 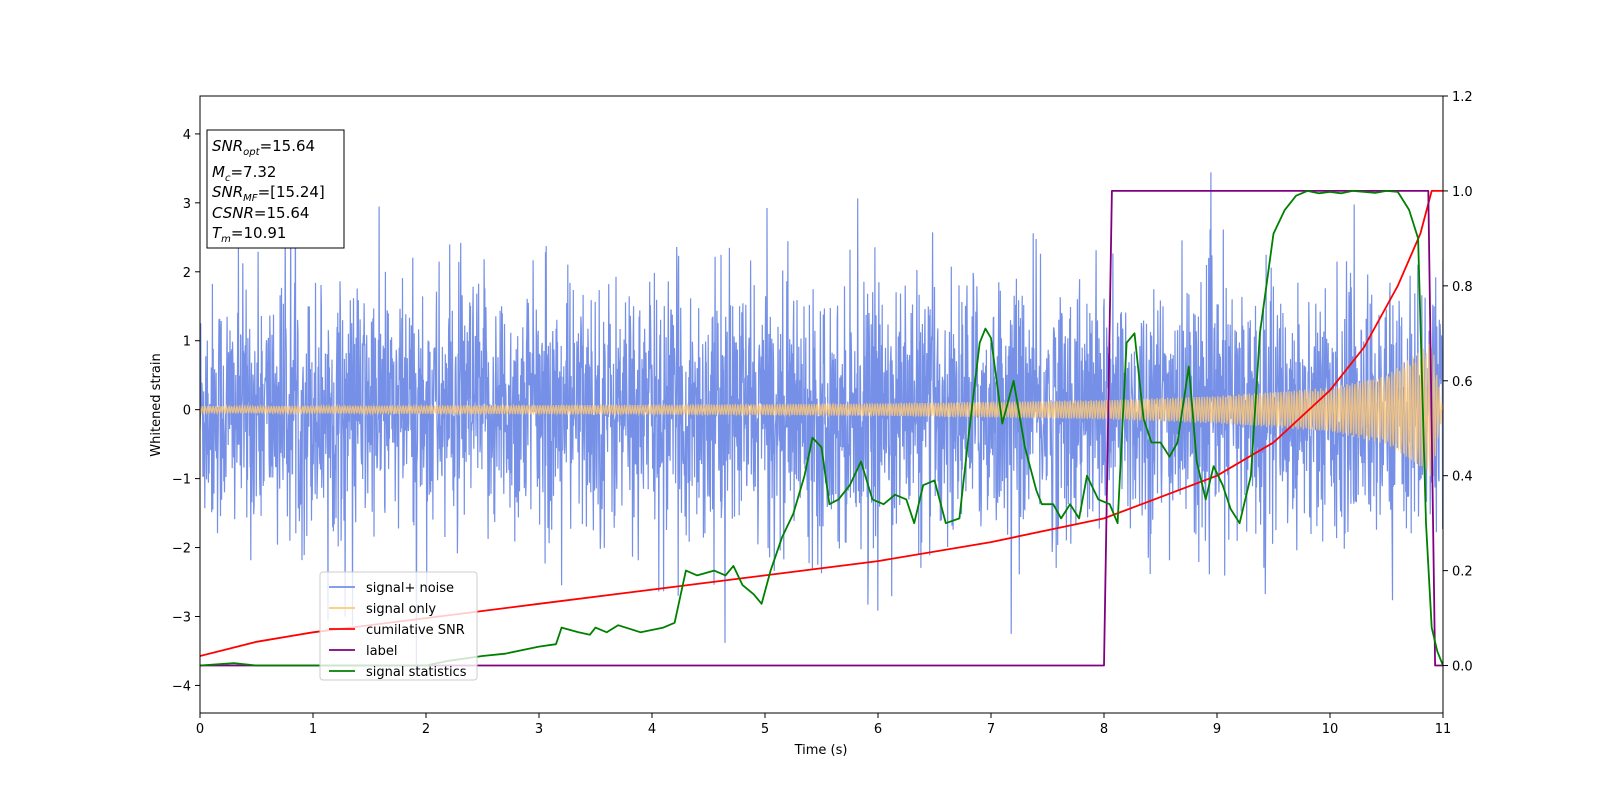 I want to click on x-tick-label: 2, so click(x=426, y=729).